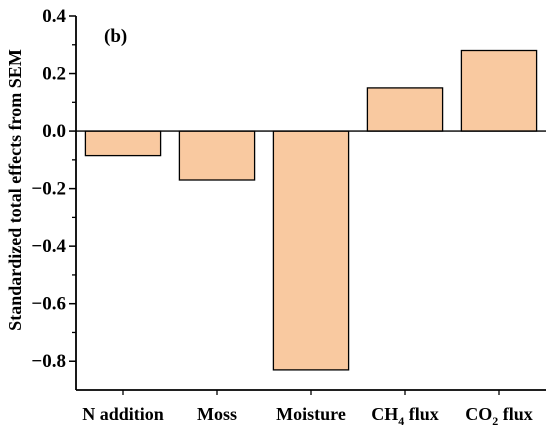 This screenshot has height=438, width=550. Describe the element at coordinates (48, 361) in the screenshot. I see `y-tick-label: −0.8` at that location.